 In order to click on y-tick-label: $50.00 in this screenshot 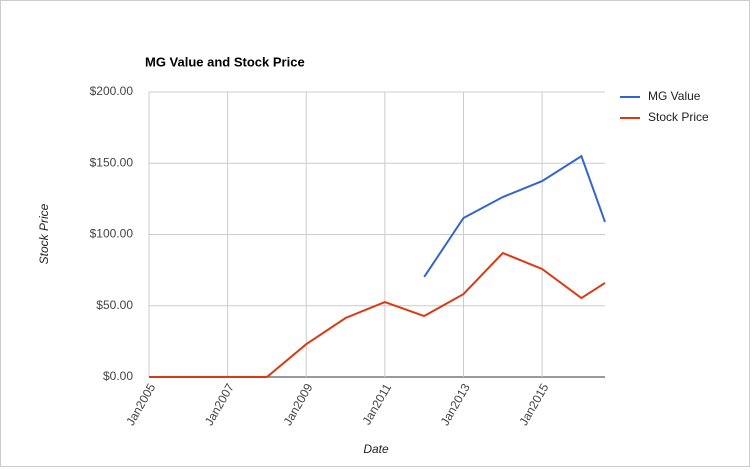, I will do `click(114, 305)`.